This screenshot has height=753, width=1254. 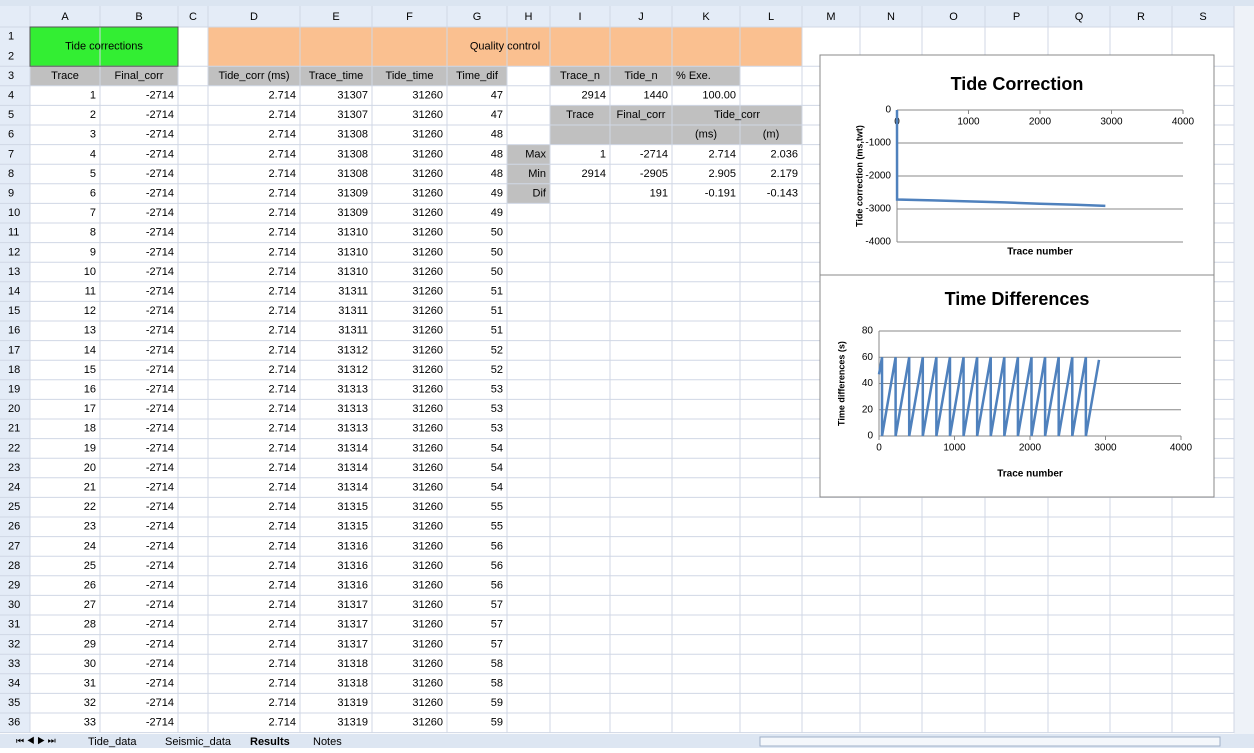 What do you see at coordinates (139, 76) in the screenshot?
I see `cell: Final_corr` at bounding box center [139, 76].